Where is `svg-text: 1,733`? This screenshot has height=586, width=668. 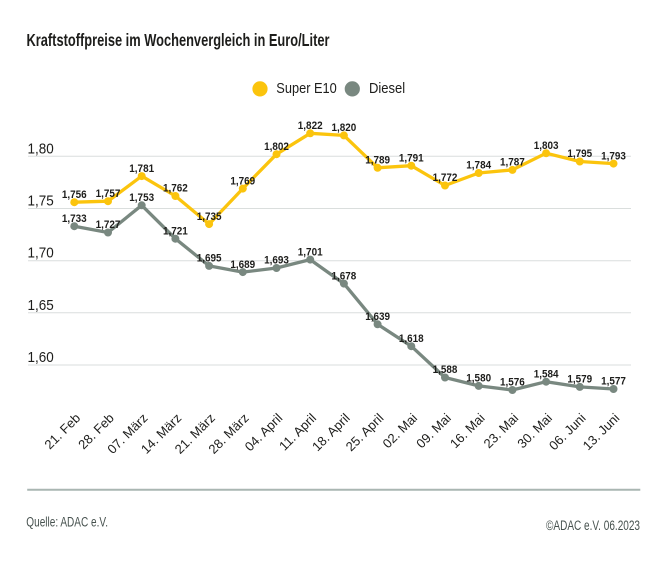
svg-text: 1,733 is located at coordinates (74, 219).